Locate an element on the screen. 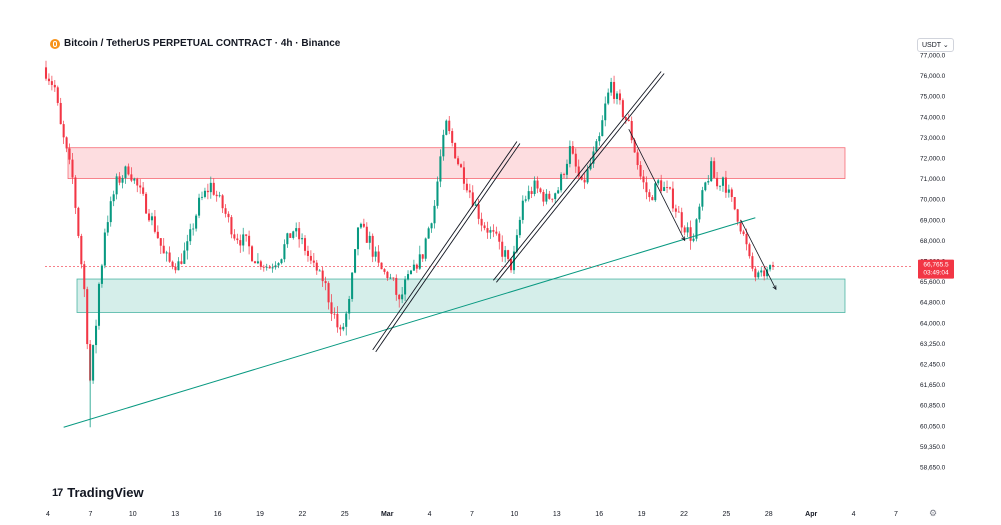 This screenshot has width=1001, height=525. y-axis-tick-label: 65,600.0 is located at coordinates (933, 282).